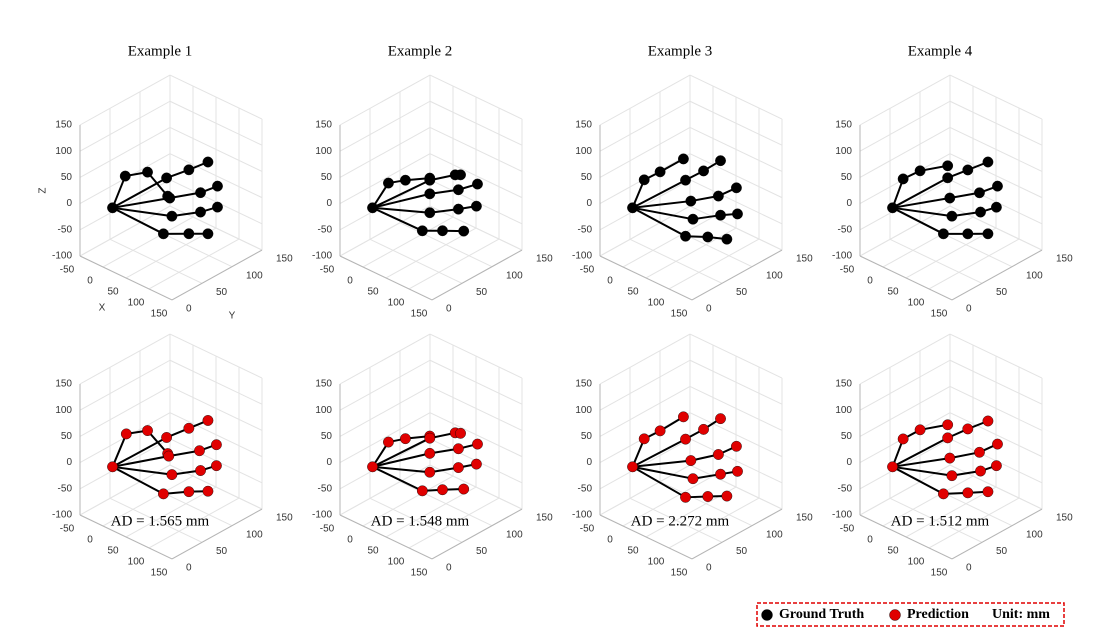  What do you see at coordinates (895, 615) in the screenshot?
I see `legend-marker` at bounding box center [895, 615].